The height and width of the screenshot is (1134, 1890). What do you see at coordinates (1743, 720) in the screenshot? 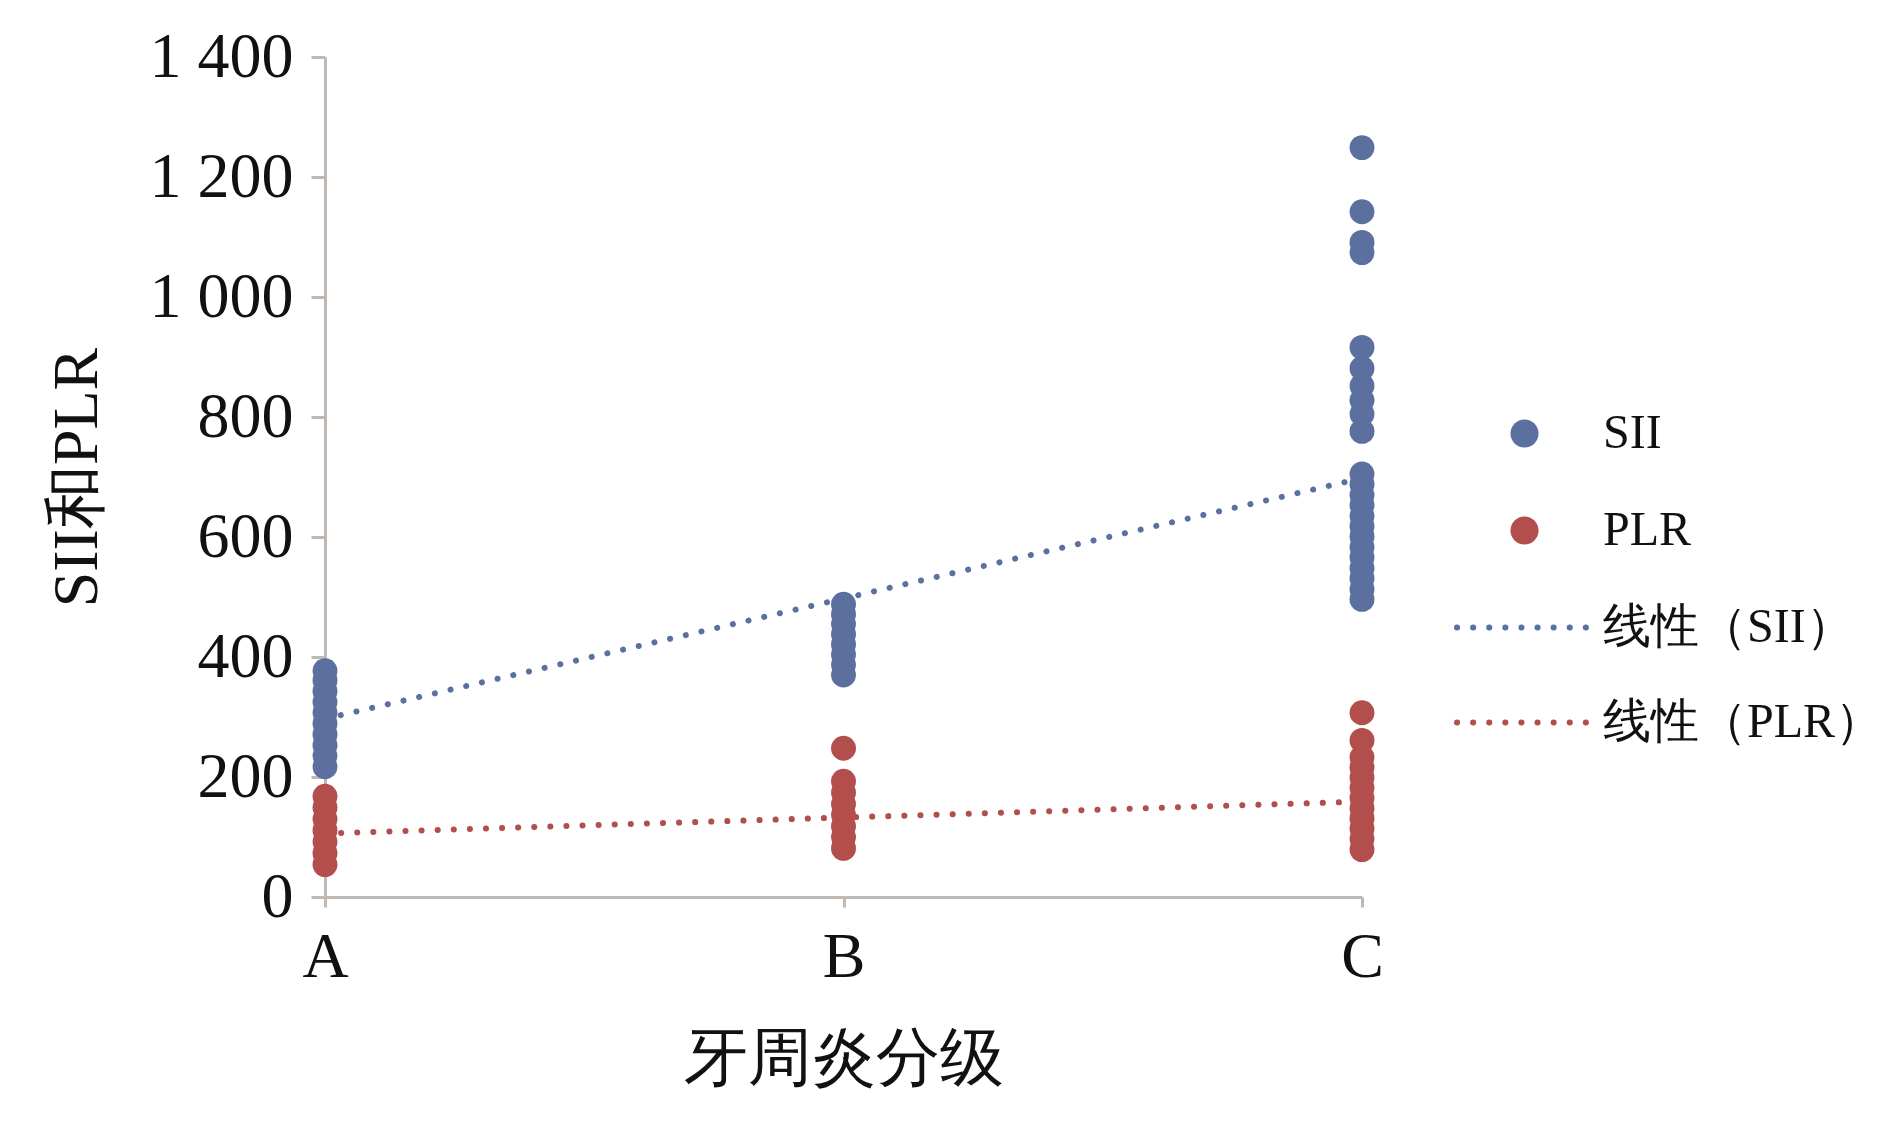
I see `legend-label: 线性（PLR）` at bounding box center [1743, 720].